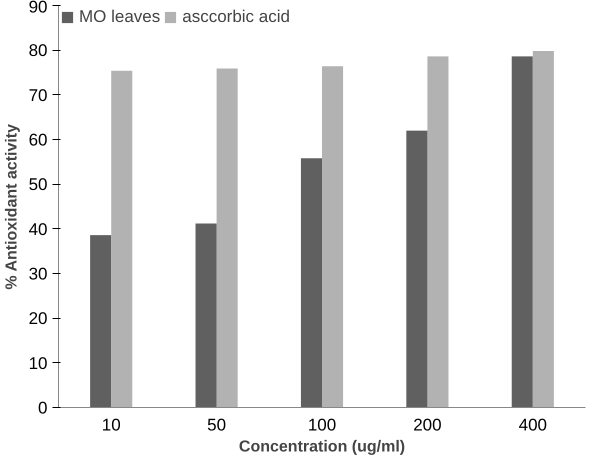 Image resolution: width=590 pixels, height=458 pixels. I want to click on y-tick-label: 20, so click(38, 318).